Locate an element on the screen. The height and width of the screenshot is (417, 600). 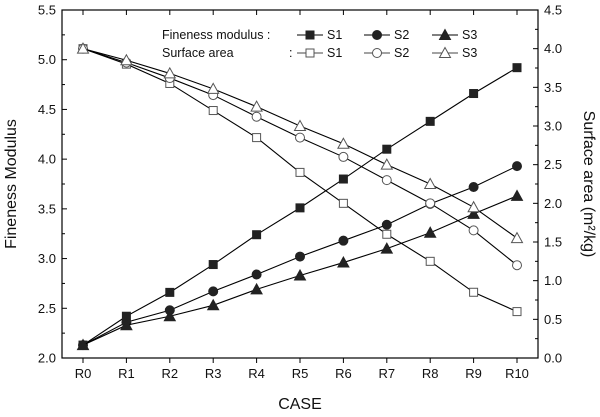
x-tick-label: R5 is located at coordinates (300, 373).